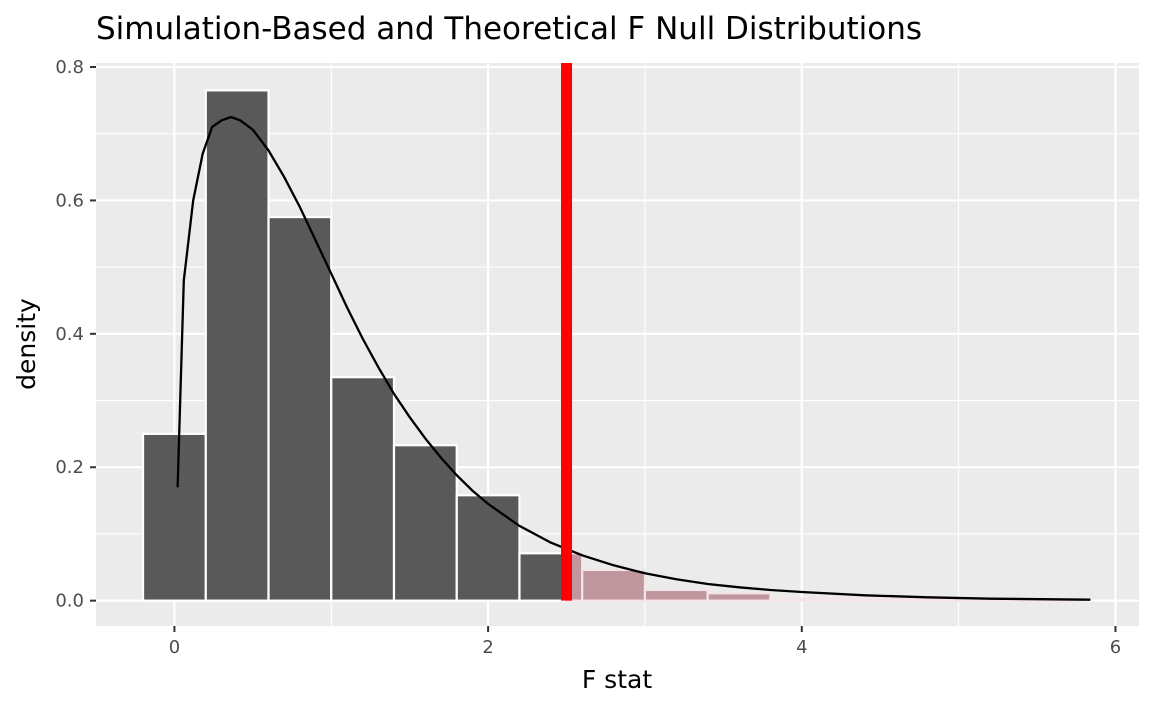  Describe the element at coordinates (69, 200) in the screenshot. I see `y-tick-label: 0.6` at that location.